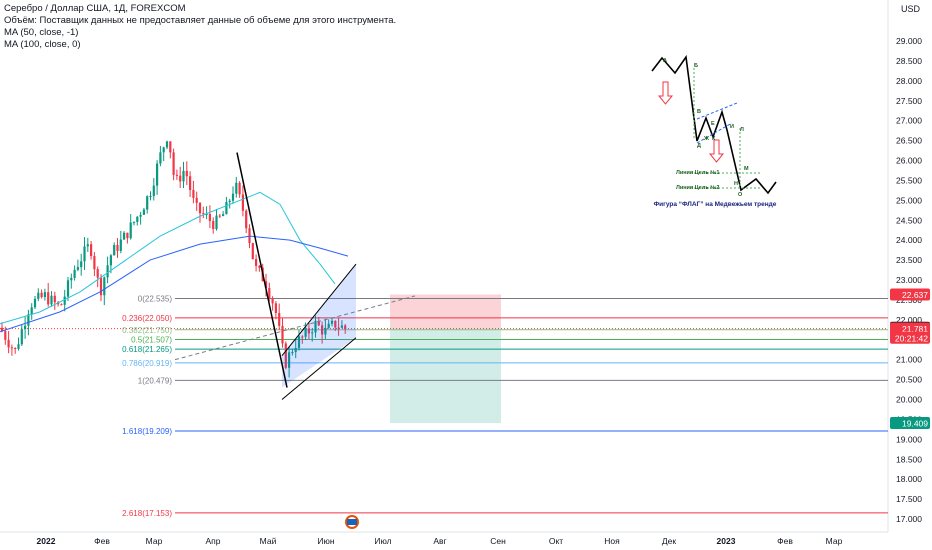  I want to click on y-tick-label: 27.000, so click(909, 121).